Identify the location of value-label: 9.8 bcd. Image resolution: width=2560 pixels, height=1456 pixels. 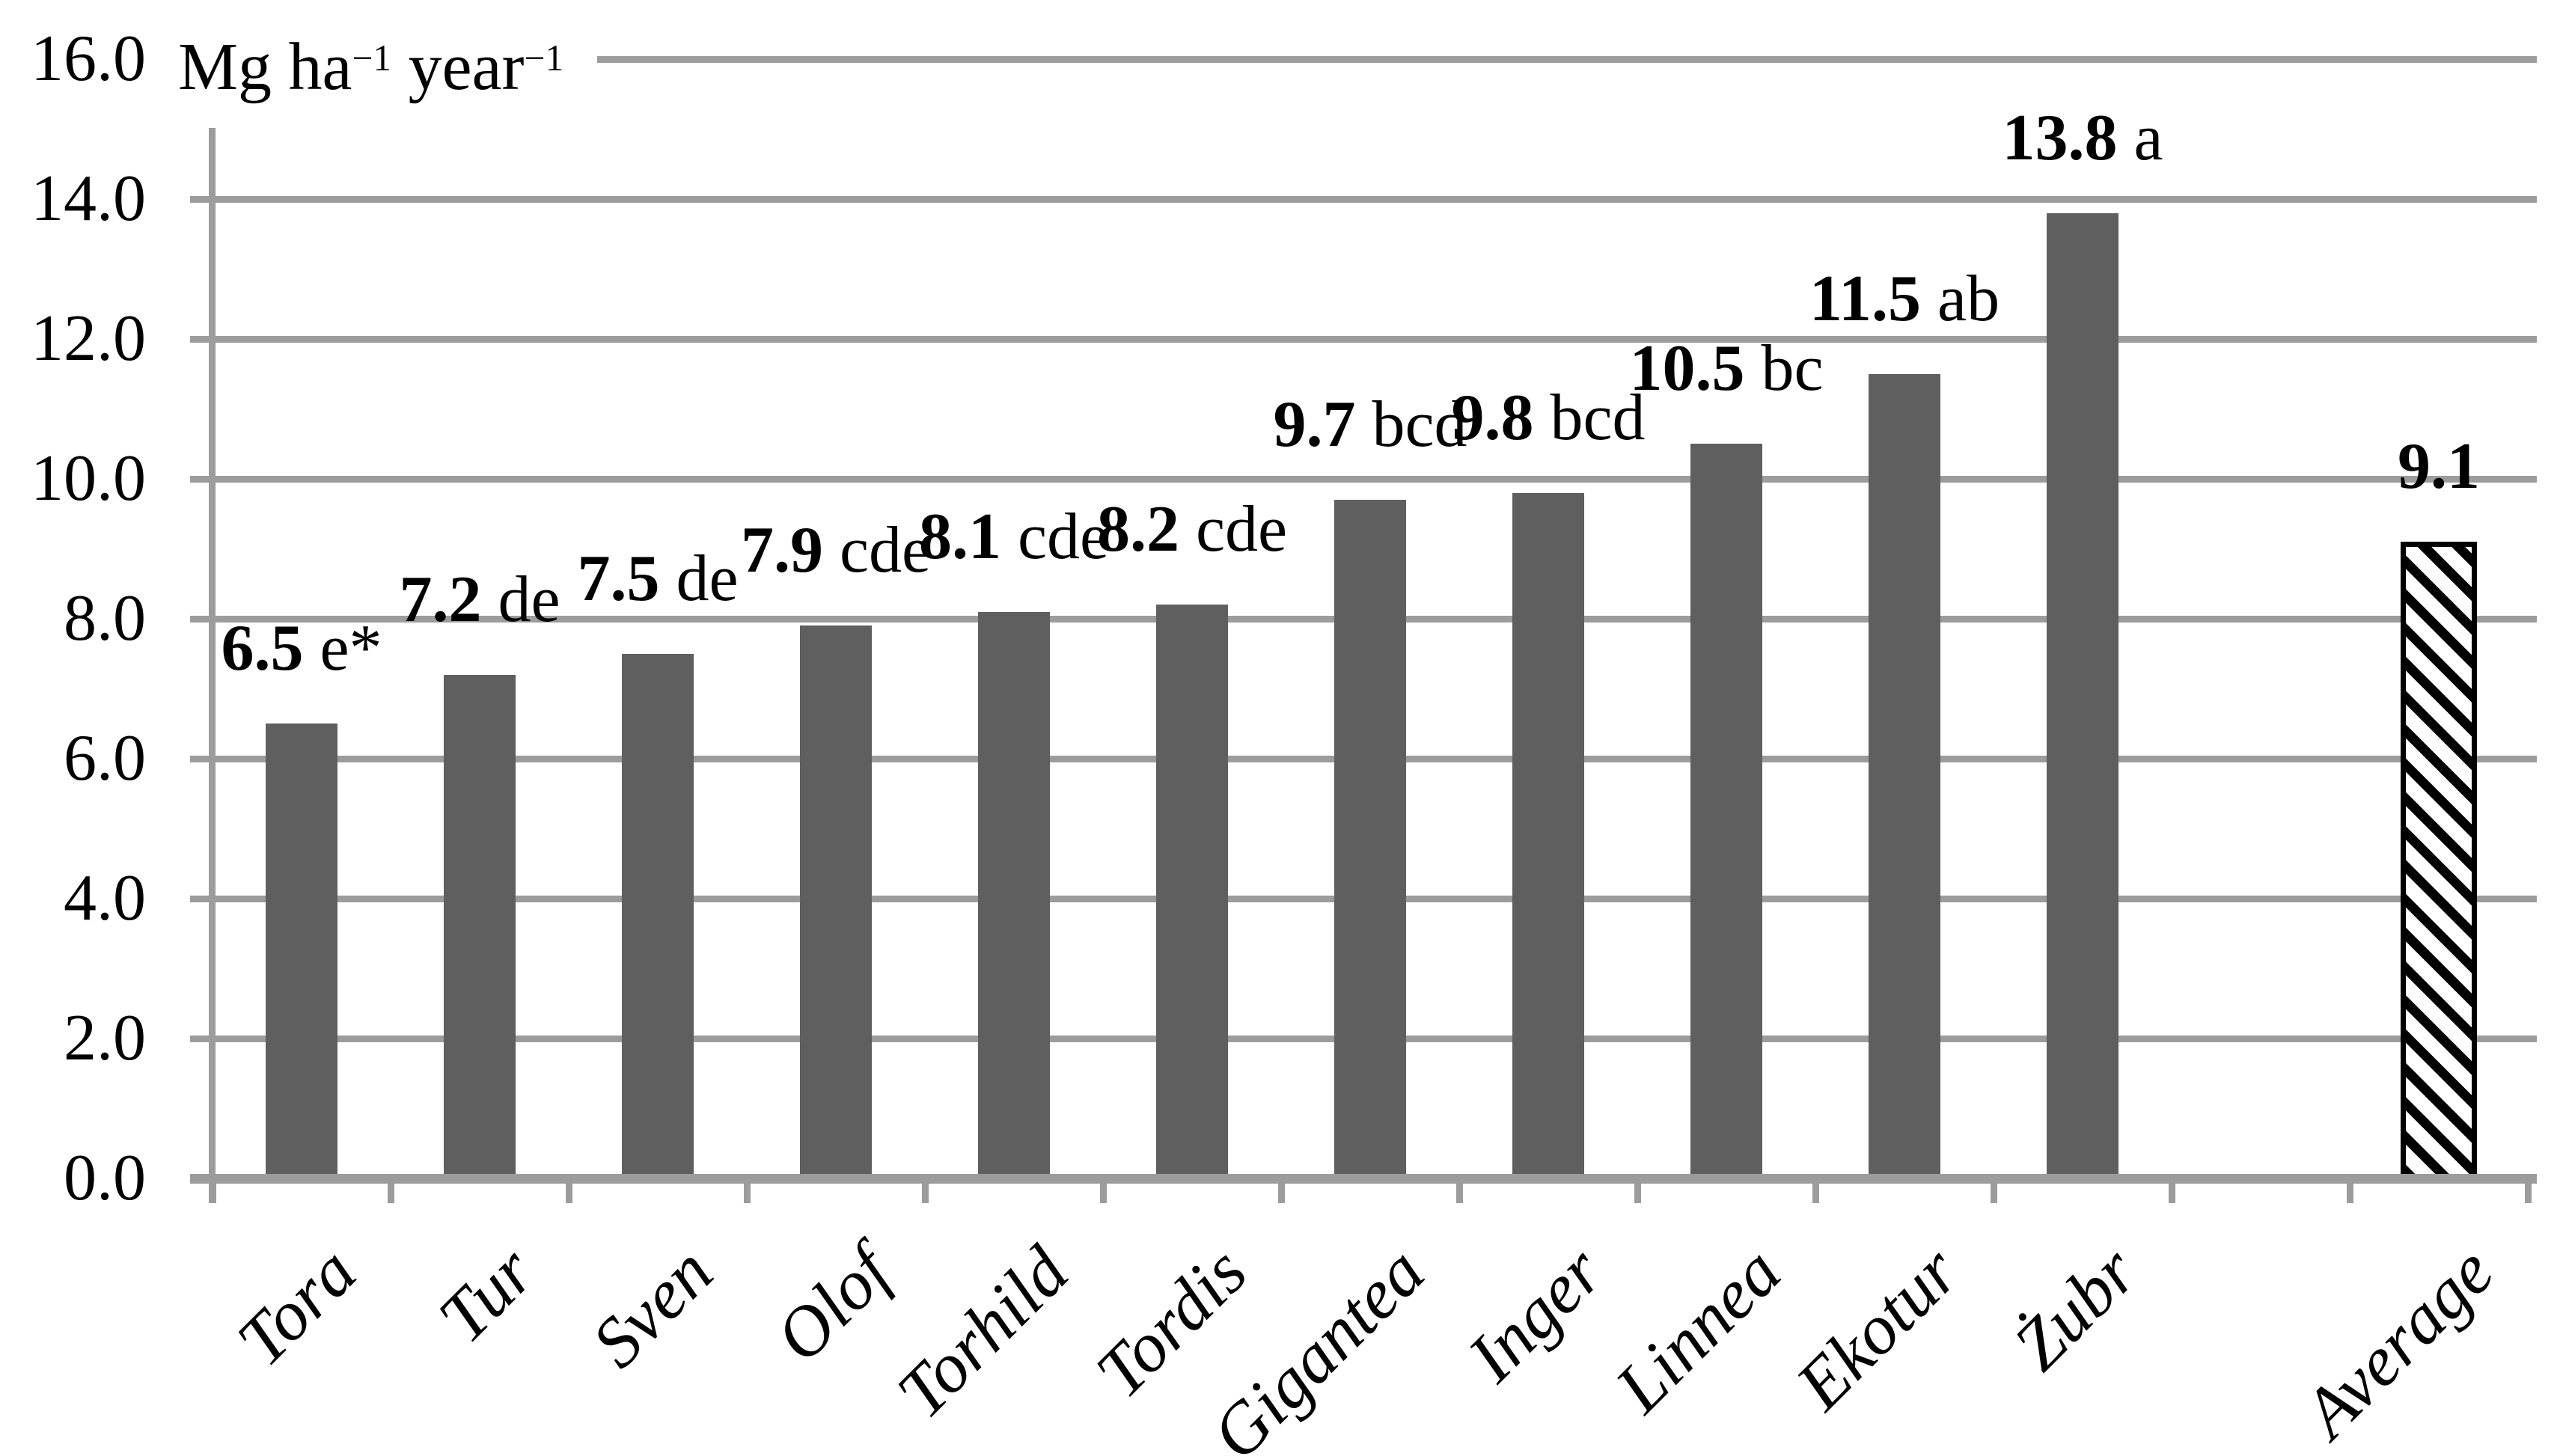
(1548, 417).